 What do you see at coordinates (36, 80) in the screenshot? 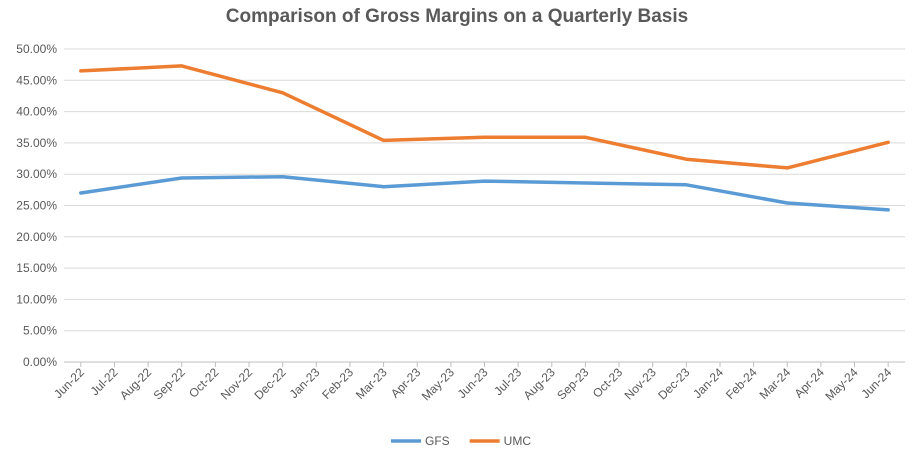
I see `y-tick-label: 45.00%` at bounding box center [36, 80].